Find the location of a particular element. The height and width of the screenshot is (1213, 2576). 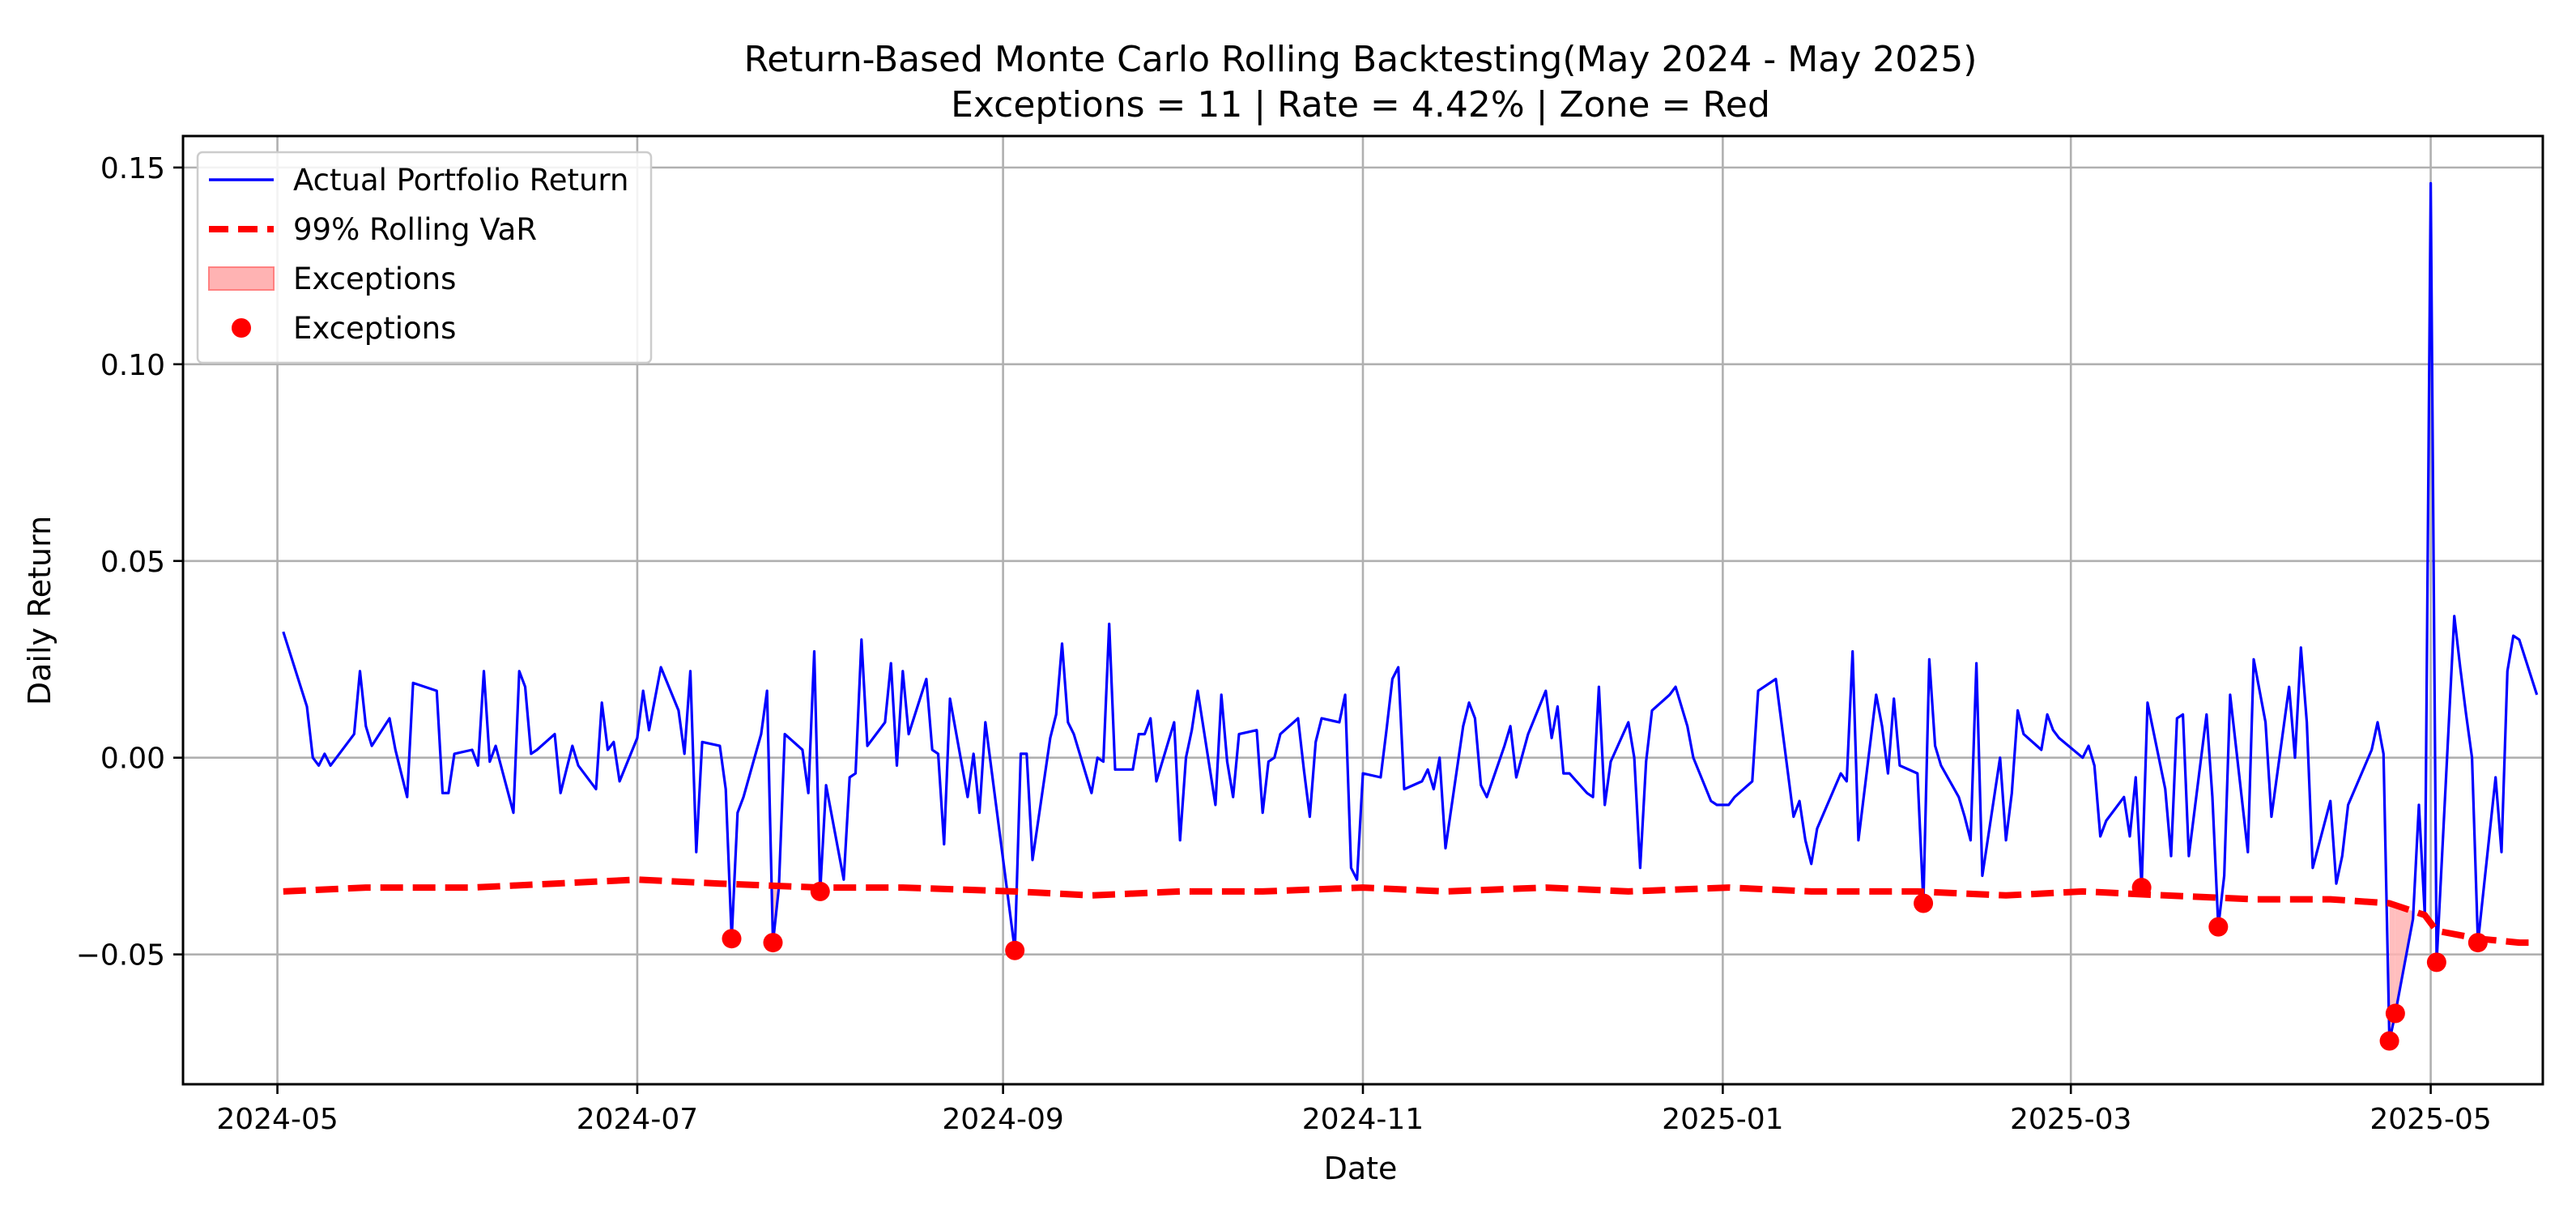

legend-swatch-marker is located at coordinates (241, 328).